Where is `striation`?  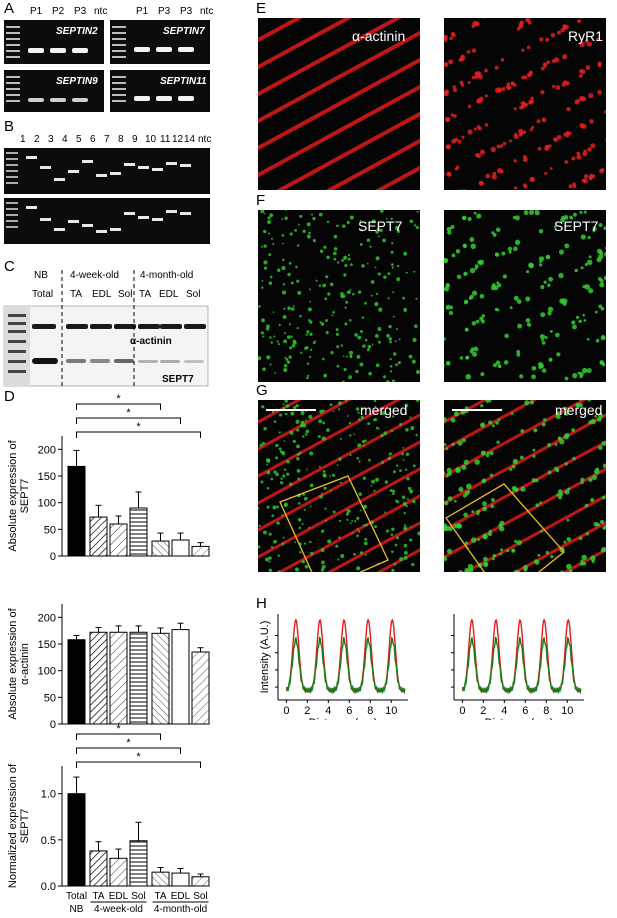
striation is located at coordinates (339, 513).